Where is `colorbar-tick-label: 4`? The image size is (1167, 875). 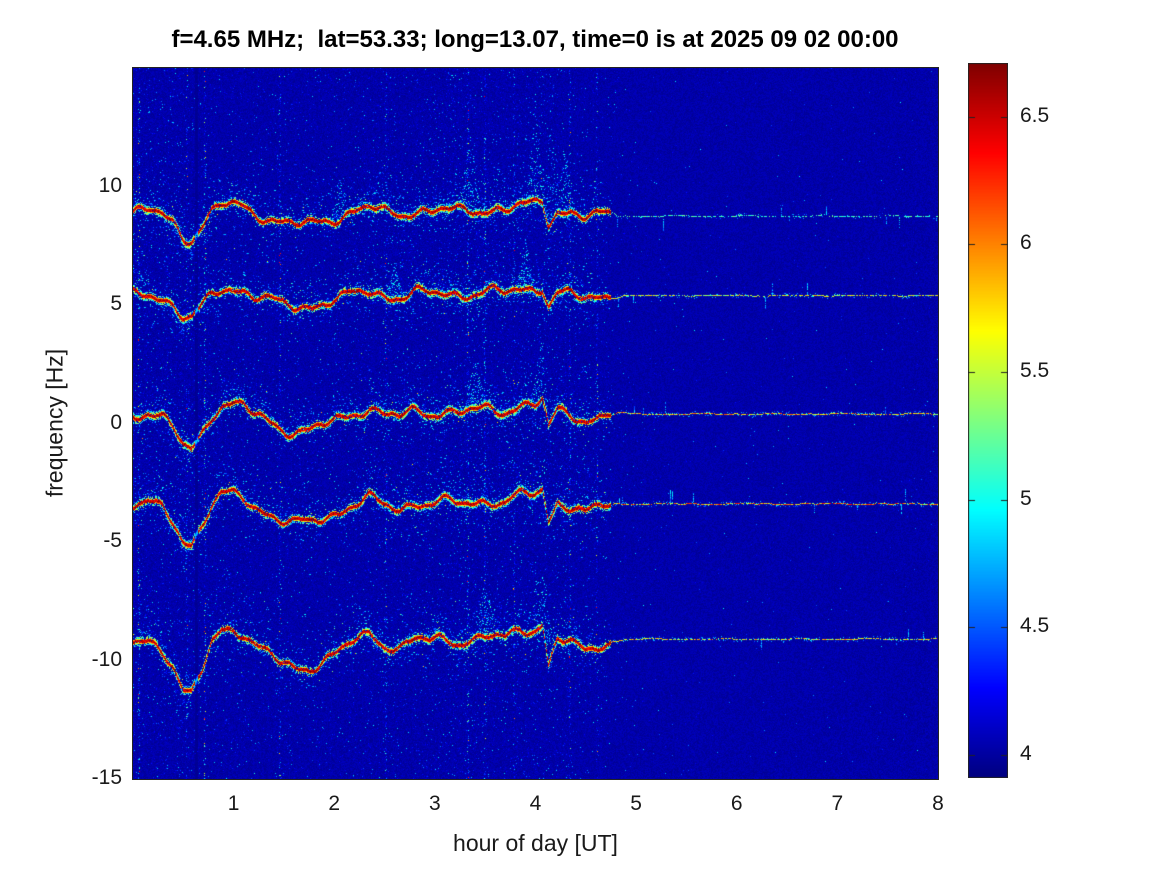
colorbar-tick-label: 4 is located at coordinates (1026, 754).